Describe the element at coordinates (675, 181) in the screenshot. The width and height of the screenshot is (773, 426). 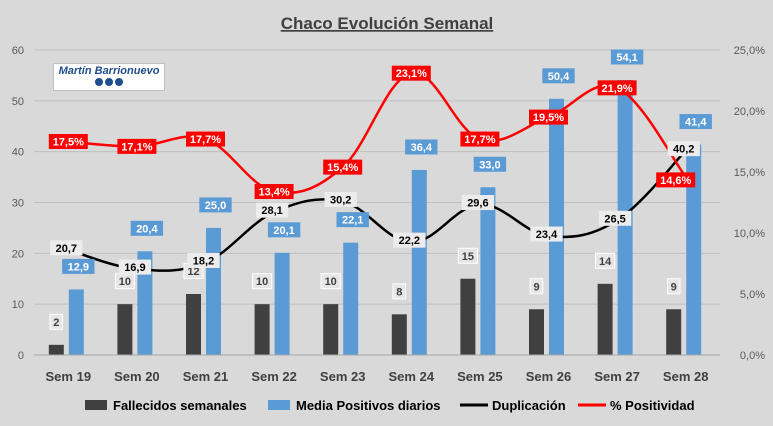
I see `data-label: 14,6%` at that location.